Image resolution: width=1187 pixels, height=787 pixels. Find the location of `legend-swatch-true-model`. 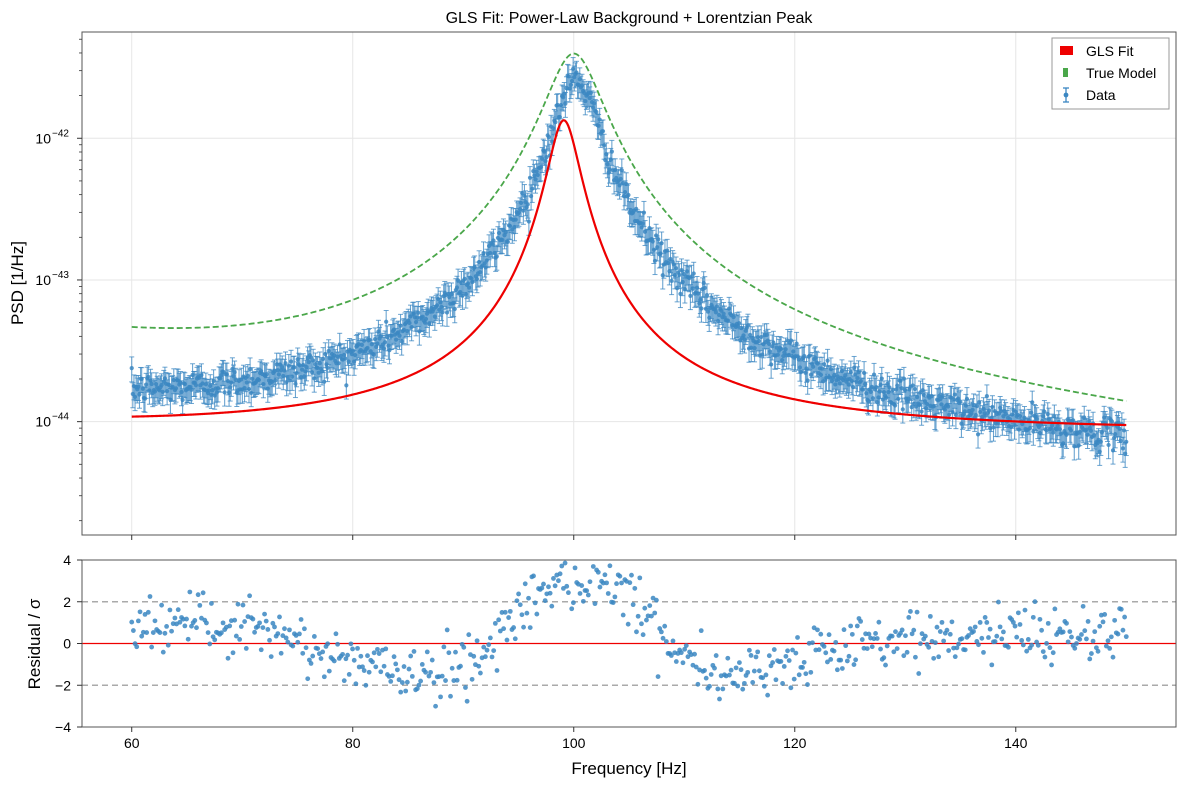

legend-swatch-true-model is located at coordinates (1065, 72).